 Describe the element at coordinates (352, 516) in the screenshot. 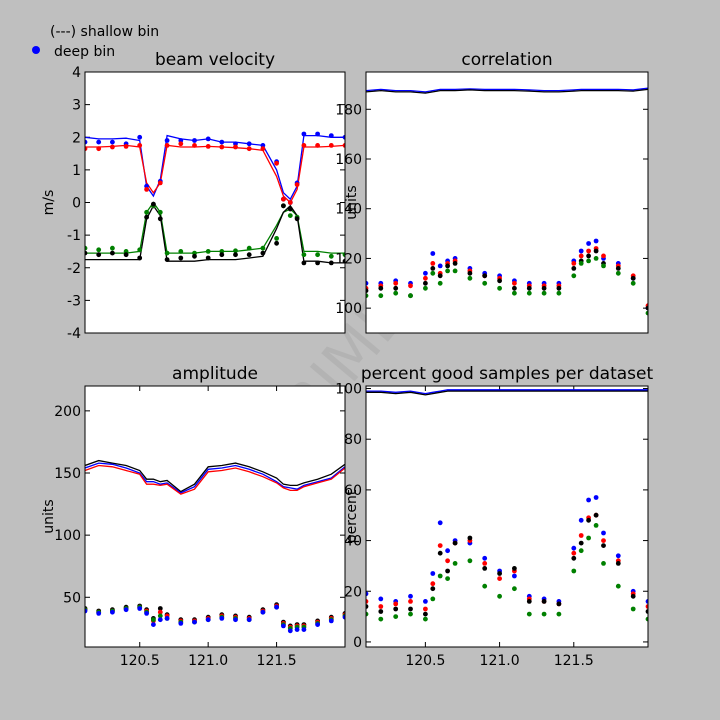

I see `y-axis-label: percent` at that location.